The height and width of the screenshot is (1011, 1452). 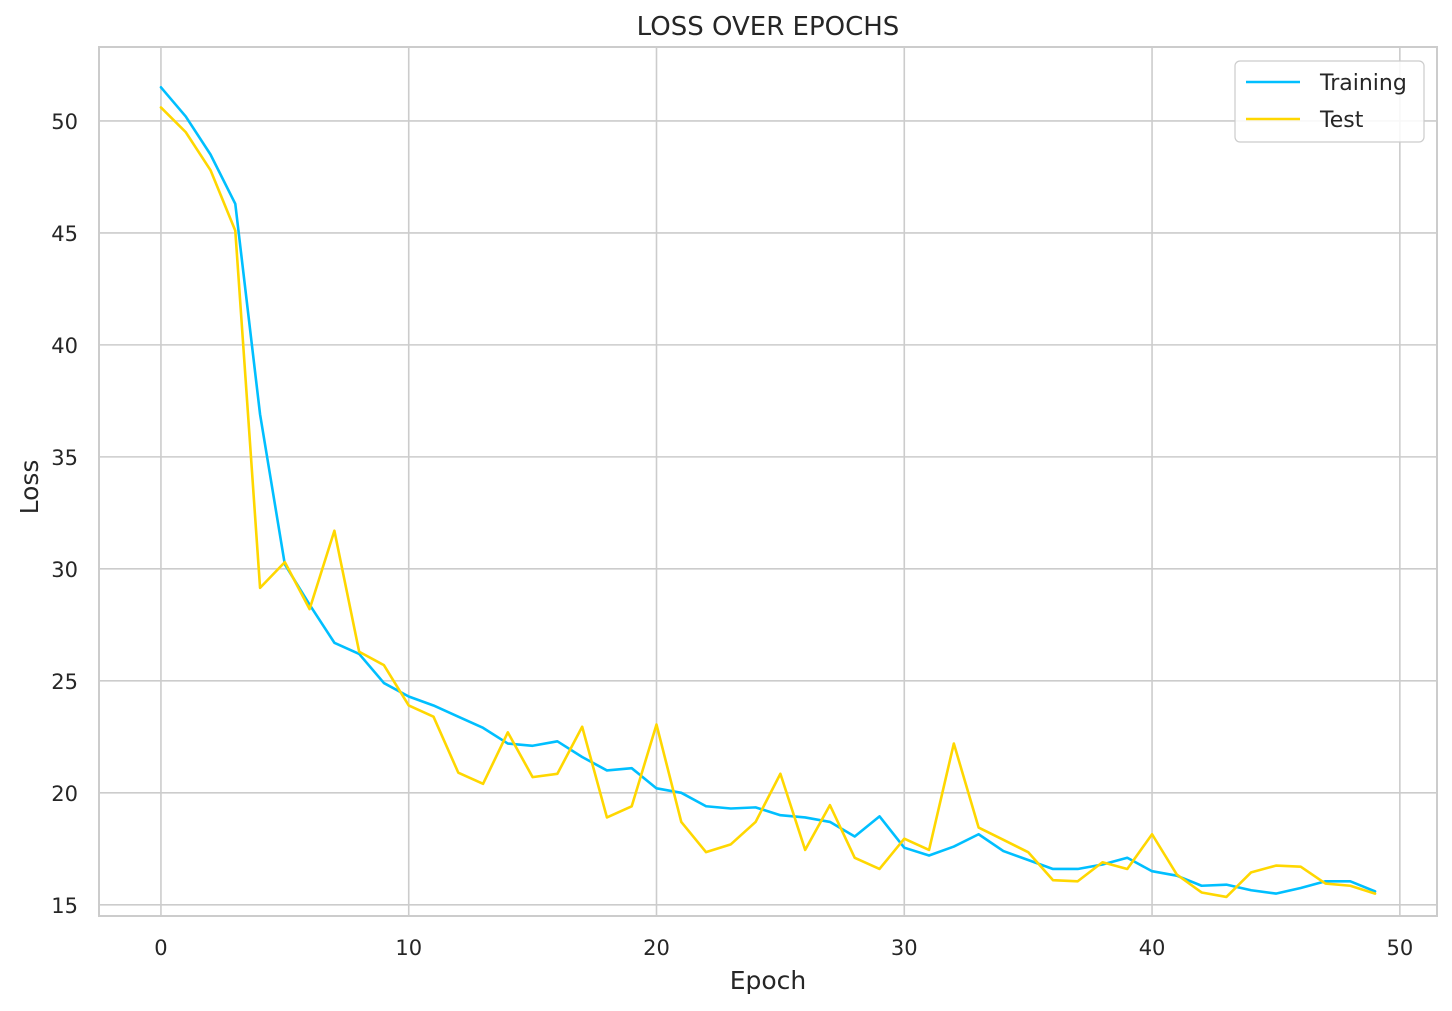 I want to click on x-tick-label: 10, so click(x=408, y=948).